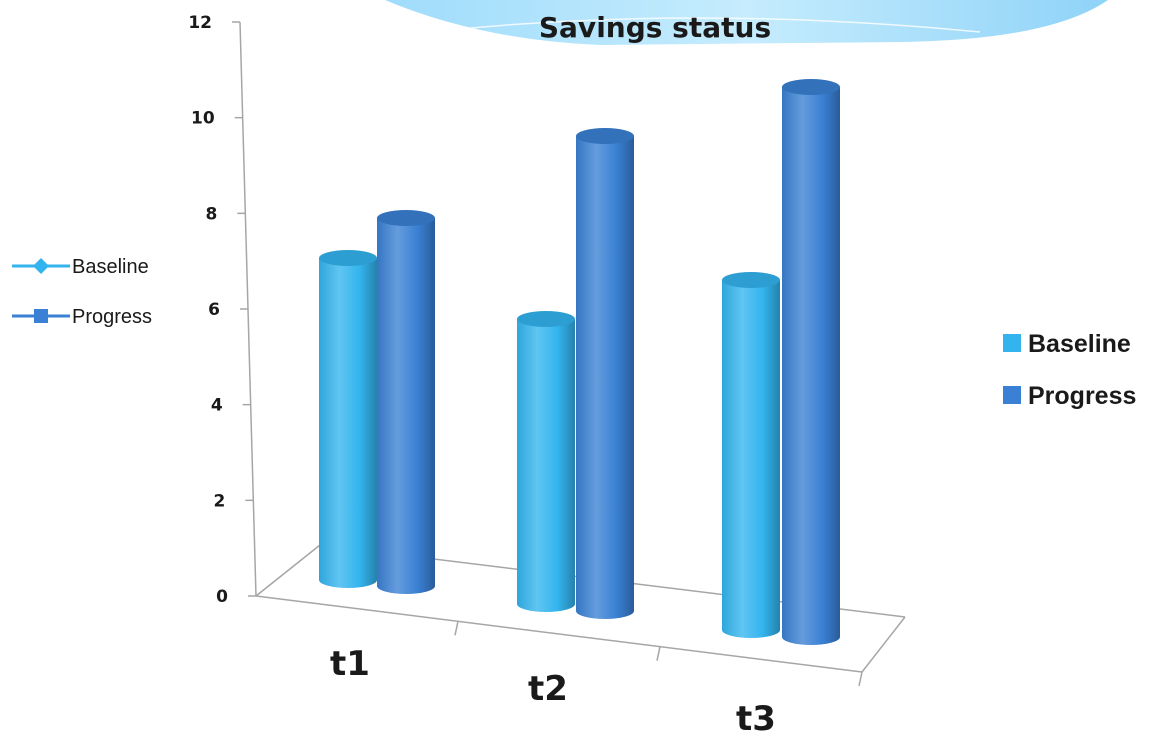 The image size is (1153, 739). What do you see at coordinates (1012, 395) in the screenshot?
I see `legend-right-swatch-progress` at bounding box center [1012, 395].